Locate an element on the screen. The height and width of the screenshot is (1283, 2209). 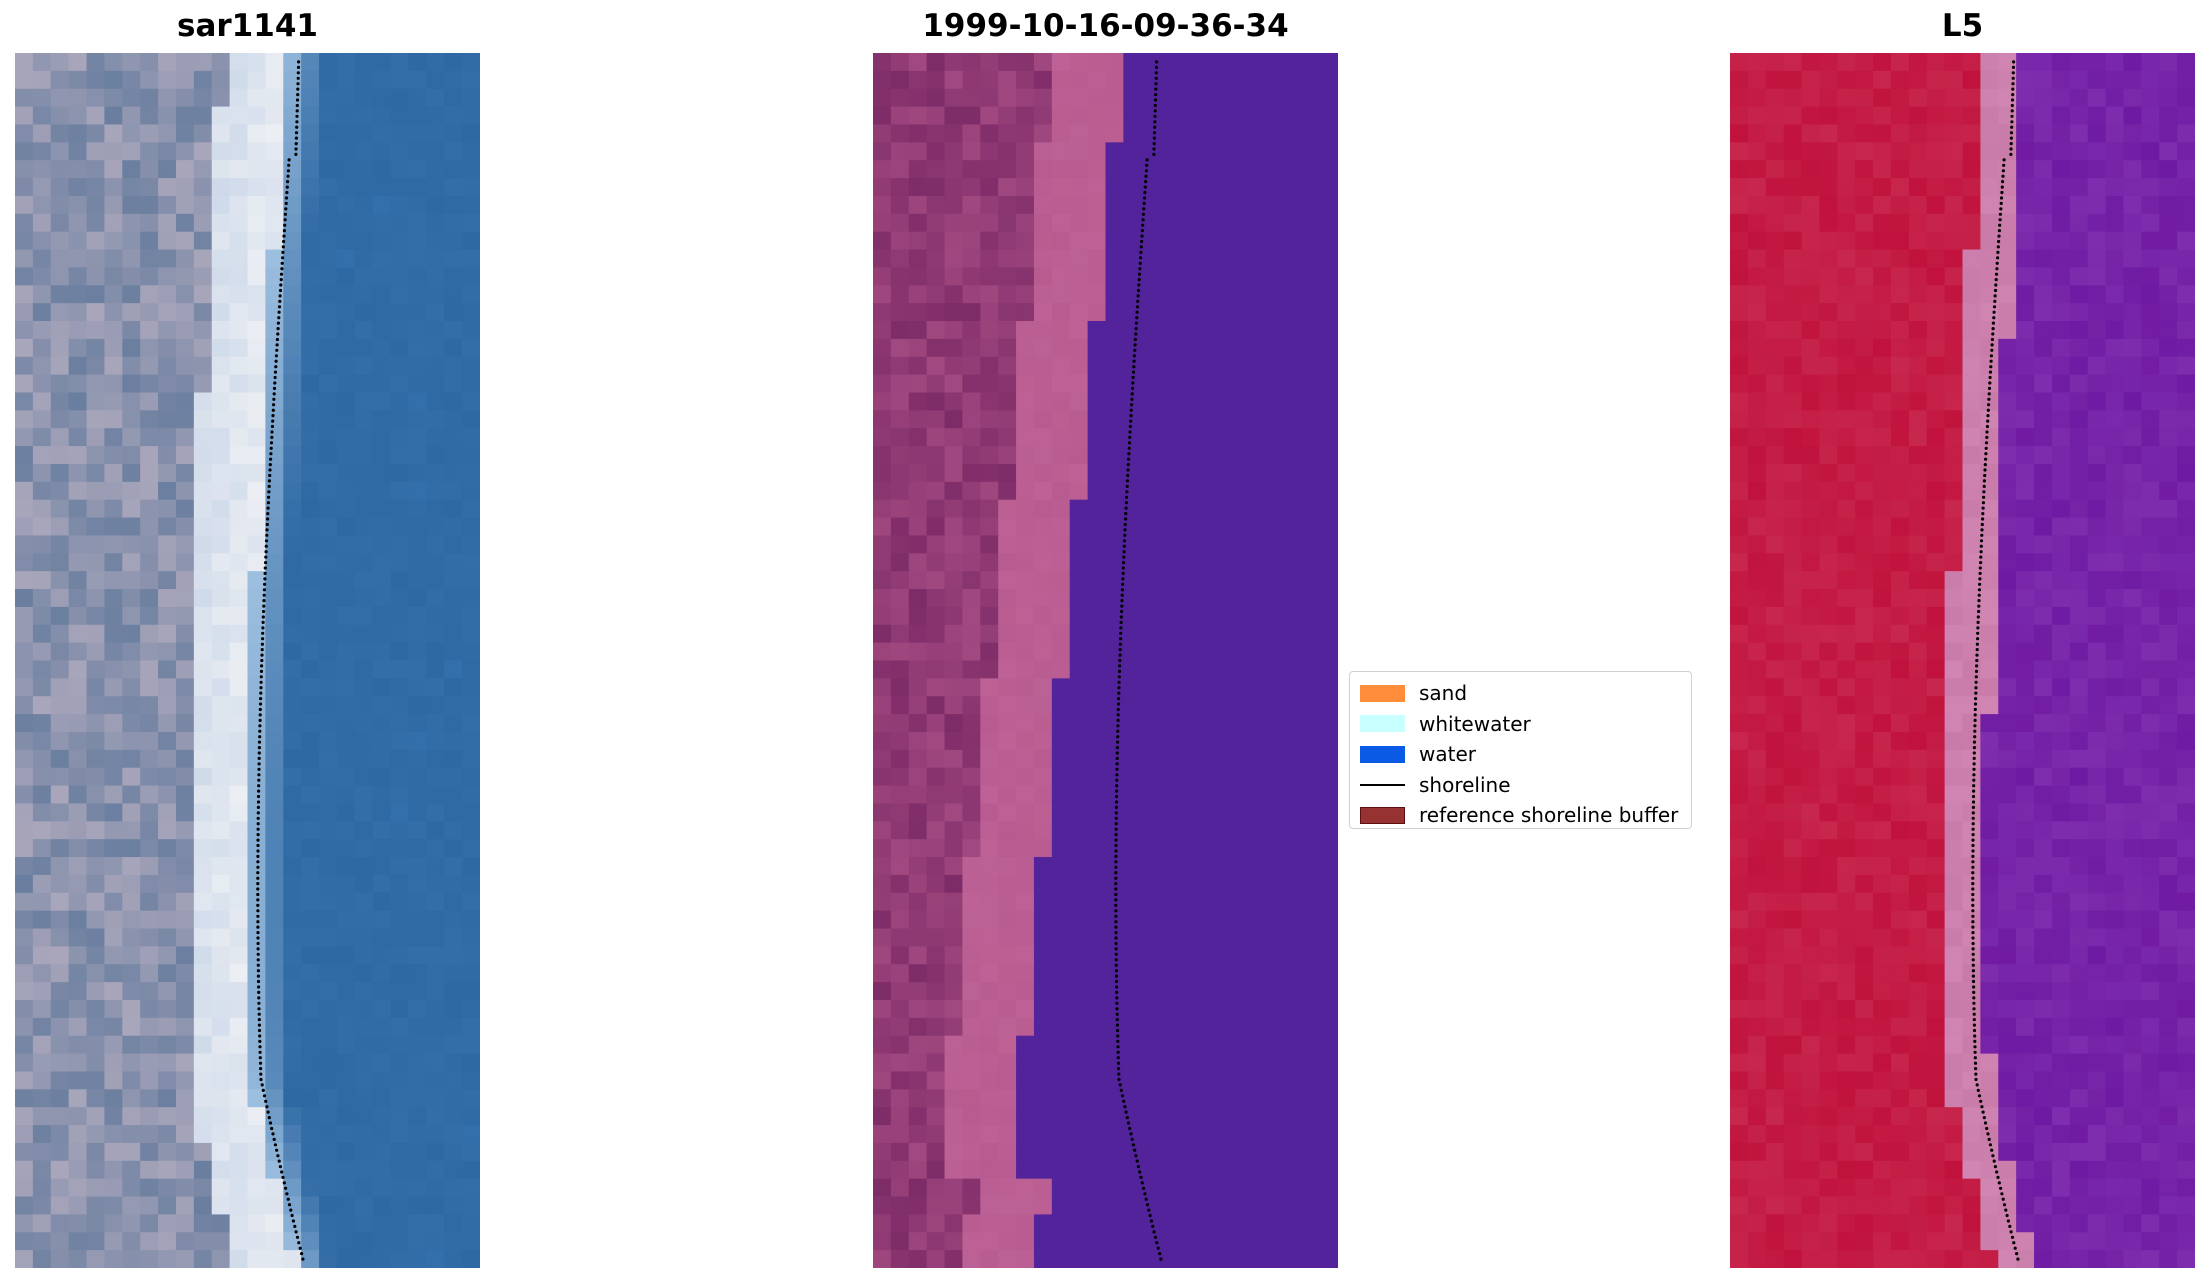
whitewater-swatch-icon is located at coordinates (1382, 724).